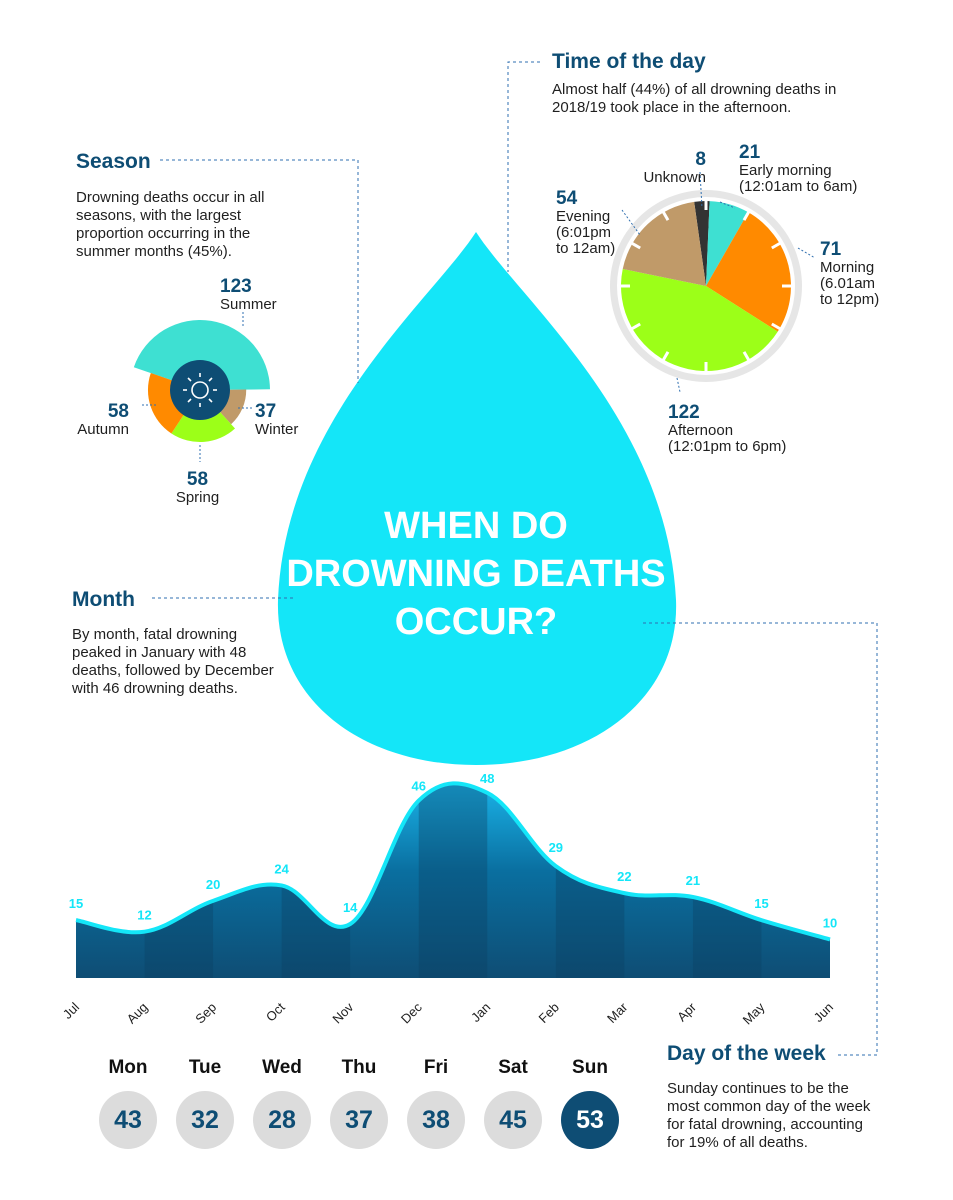 The height and width of the screenshot is (1200, 953). Describe the element at coordinates (760, 839) in the screenshot. I see `week-connector` at that location.